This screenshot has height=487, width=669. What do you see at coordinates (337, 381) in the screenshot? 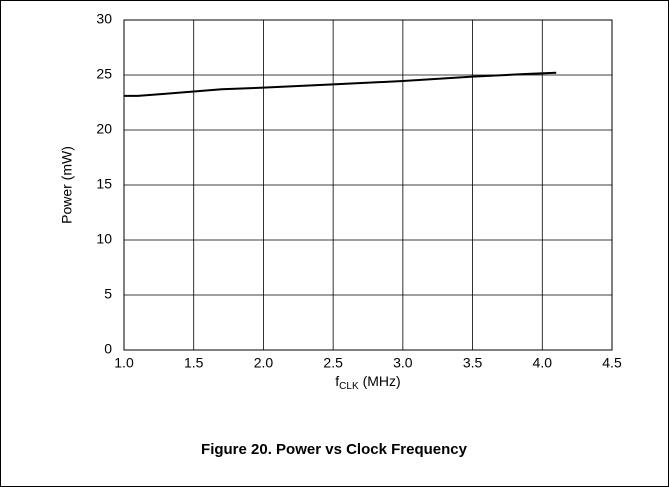
I see `x-axis-label-main: f` at bounding box center [337, 381].